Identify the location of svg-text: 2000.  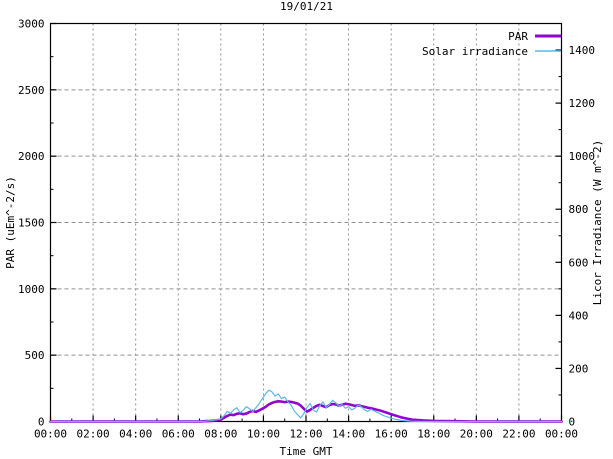
(31, 156).